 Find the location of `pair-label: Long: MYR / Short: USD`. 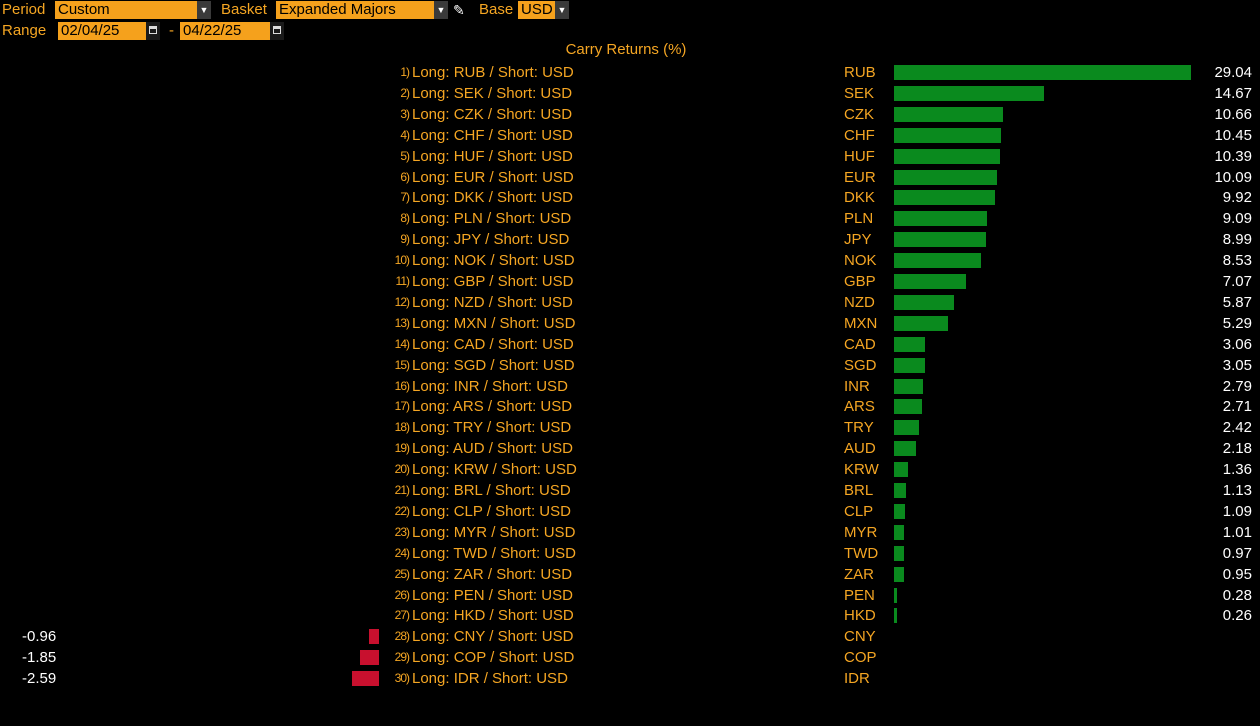

pair-label: Long: MYR / Short: USD is located at coordinates (494, 532).